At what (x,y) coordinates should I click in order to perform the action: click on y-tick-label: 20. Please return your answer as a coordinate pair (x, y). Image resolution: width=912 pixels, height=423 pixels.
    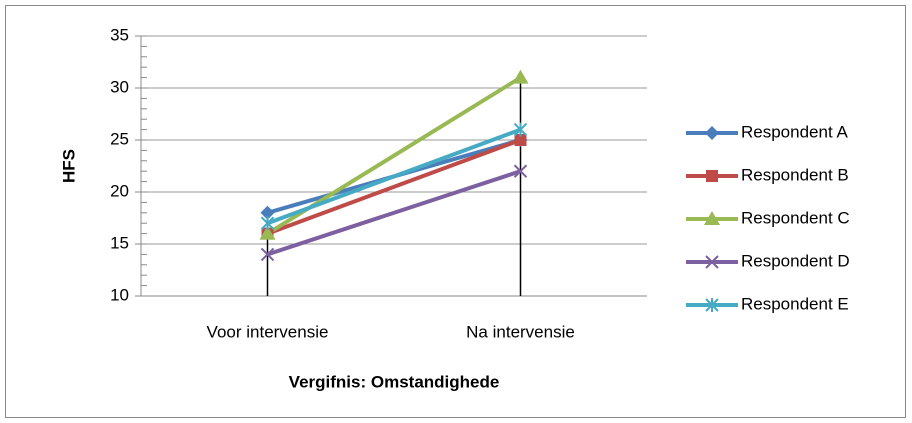
    Looking at the image, I should click on (119, 190).